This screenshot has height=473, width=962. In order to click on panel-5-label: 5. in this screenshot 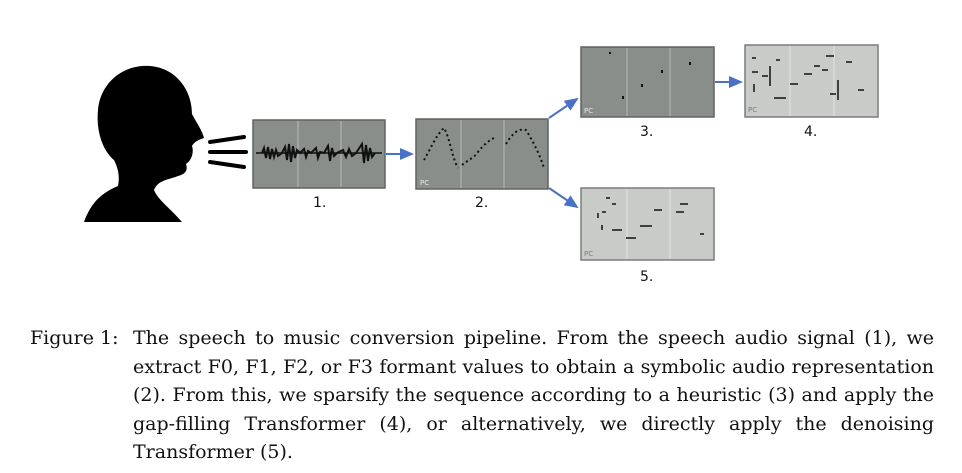, I will do `click(647, 277)`.